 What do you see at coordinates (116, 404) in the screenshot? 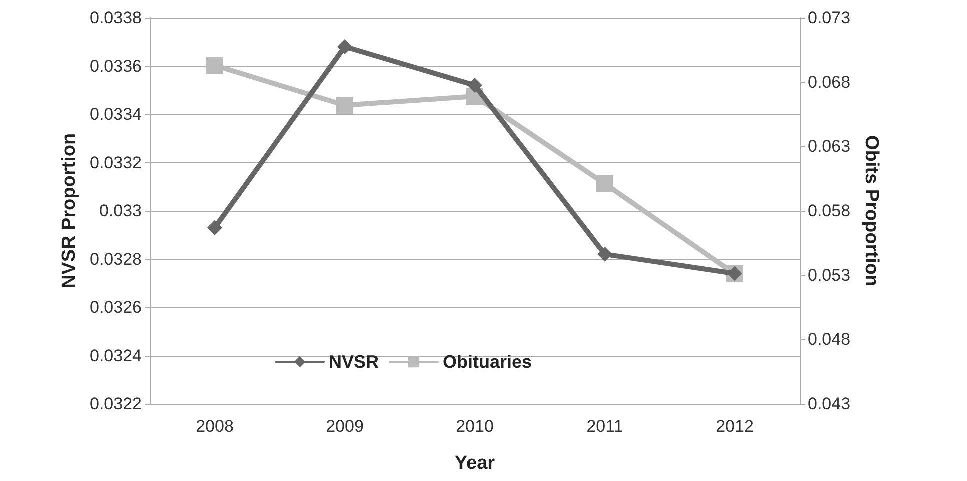
I see `y-tick-label: 0.0322` at bounding box center [116, 404].